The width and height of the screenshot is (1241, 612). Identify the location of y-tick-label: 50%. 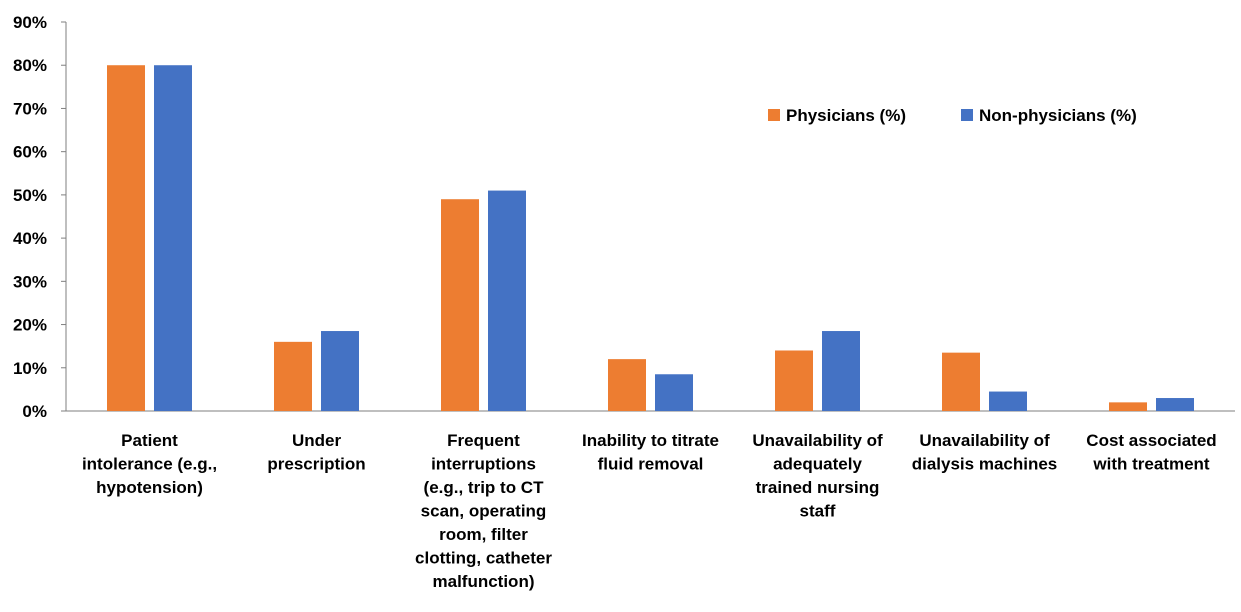
(30, 195).